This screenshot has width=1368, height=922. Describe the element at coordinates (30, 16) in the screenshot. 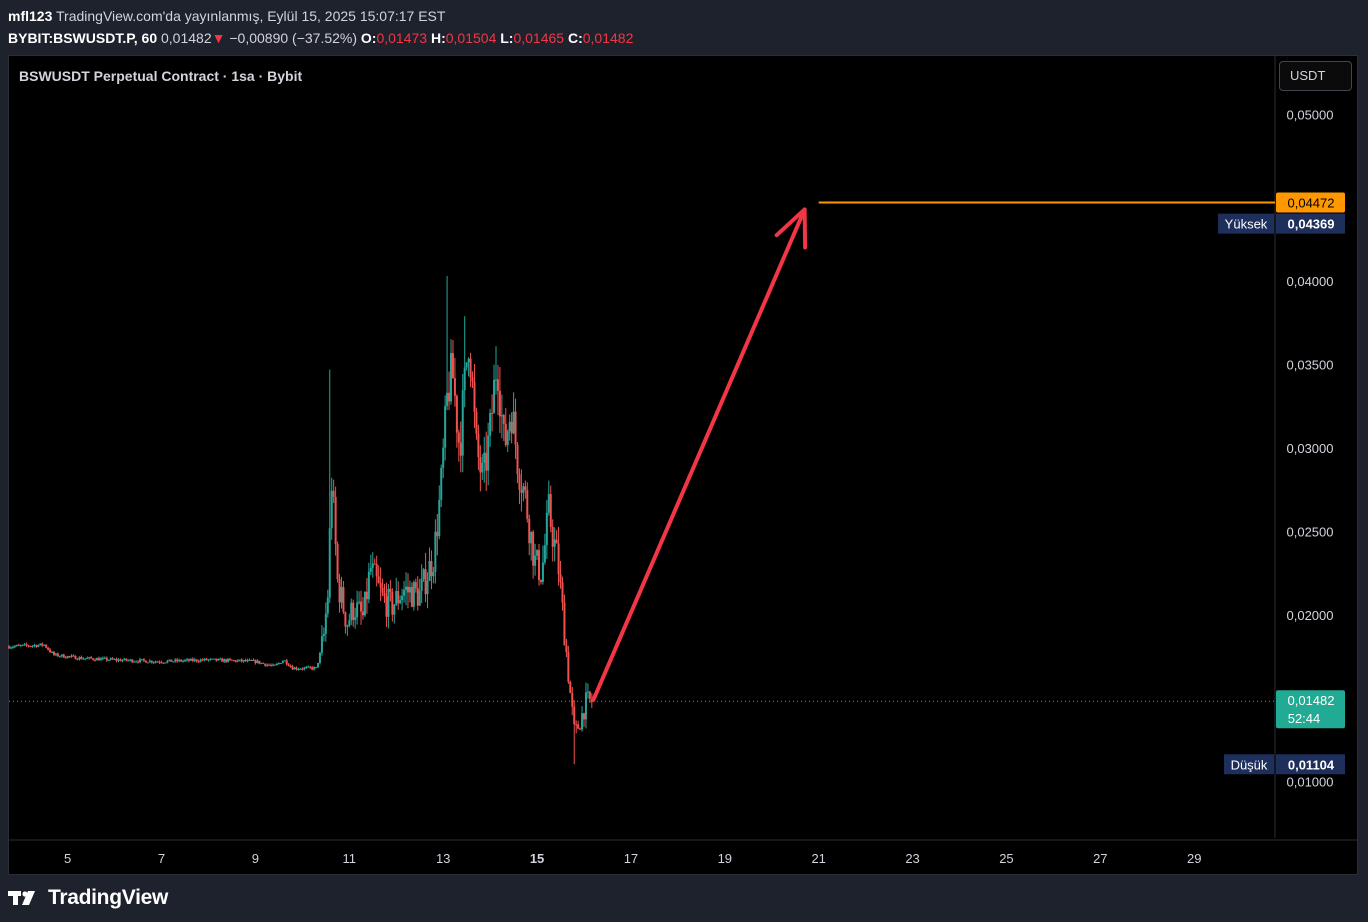

I see `author-name: mfl123` at that location.